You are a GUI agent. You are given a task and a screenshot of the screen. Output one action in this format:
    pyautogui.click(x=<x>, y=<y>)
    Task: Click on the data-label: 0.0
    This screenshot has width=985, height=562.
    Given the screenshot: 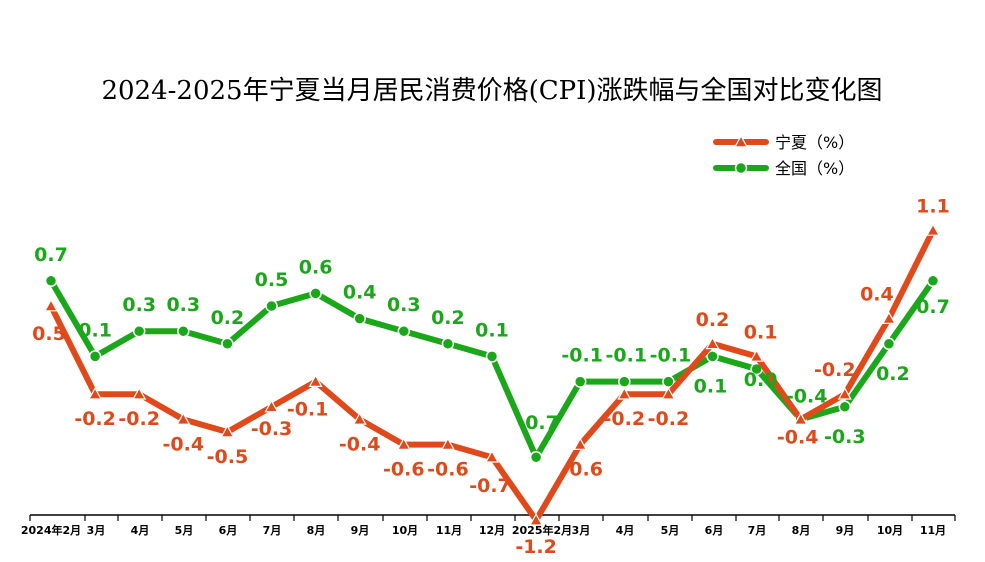 What is the action you would take?
    pyautogui.click(x=761, y=380)
    